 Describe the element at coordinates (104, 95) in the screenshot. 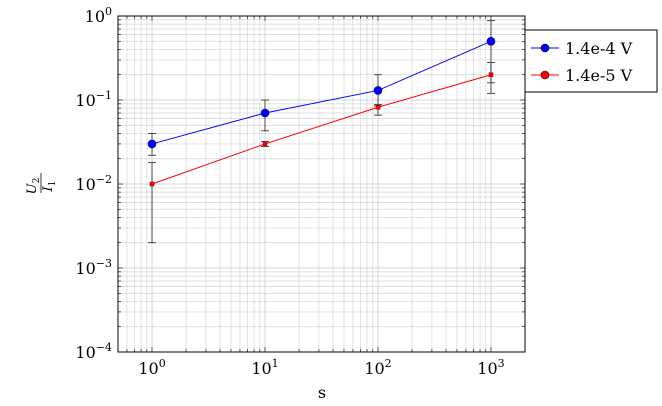

I see `tick-label-exponent: −1` at that location.